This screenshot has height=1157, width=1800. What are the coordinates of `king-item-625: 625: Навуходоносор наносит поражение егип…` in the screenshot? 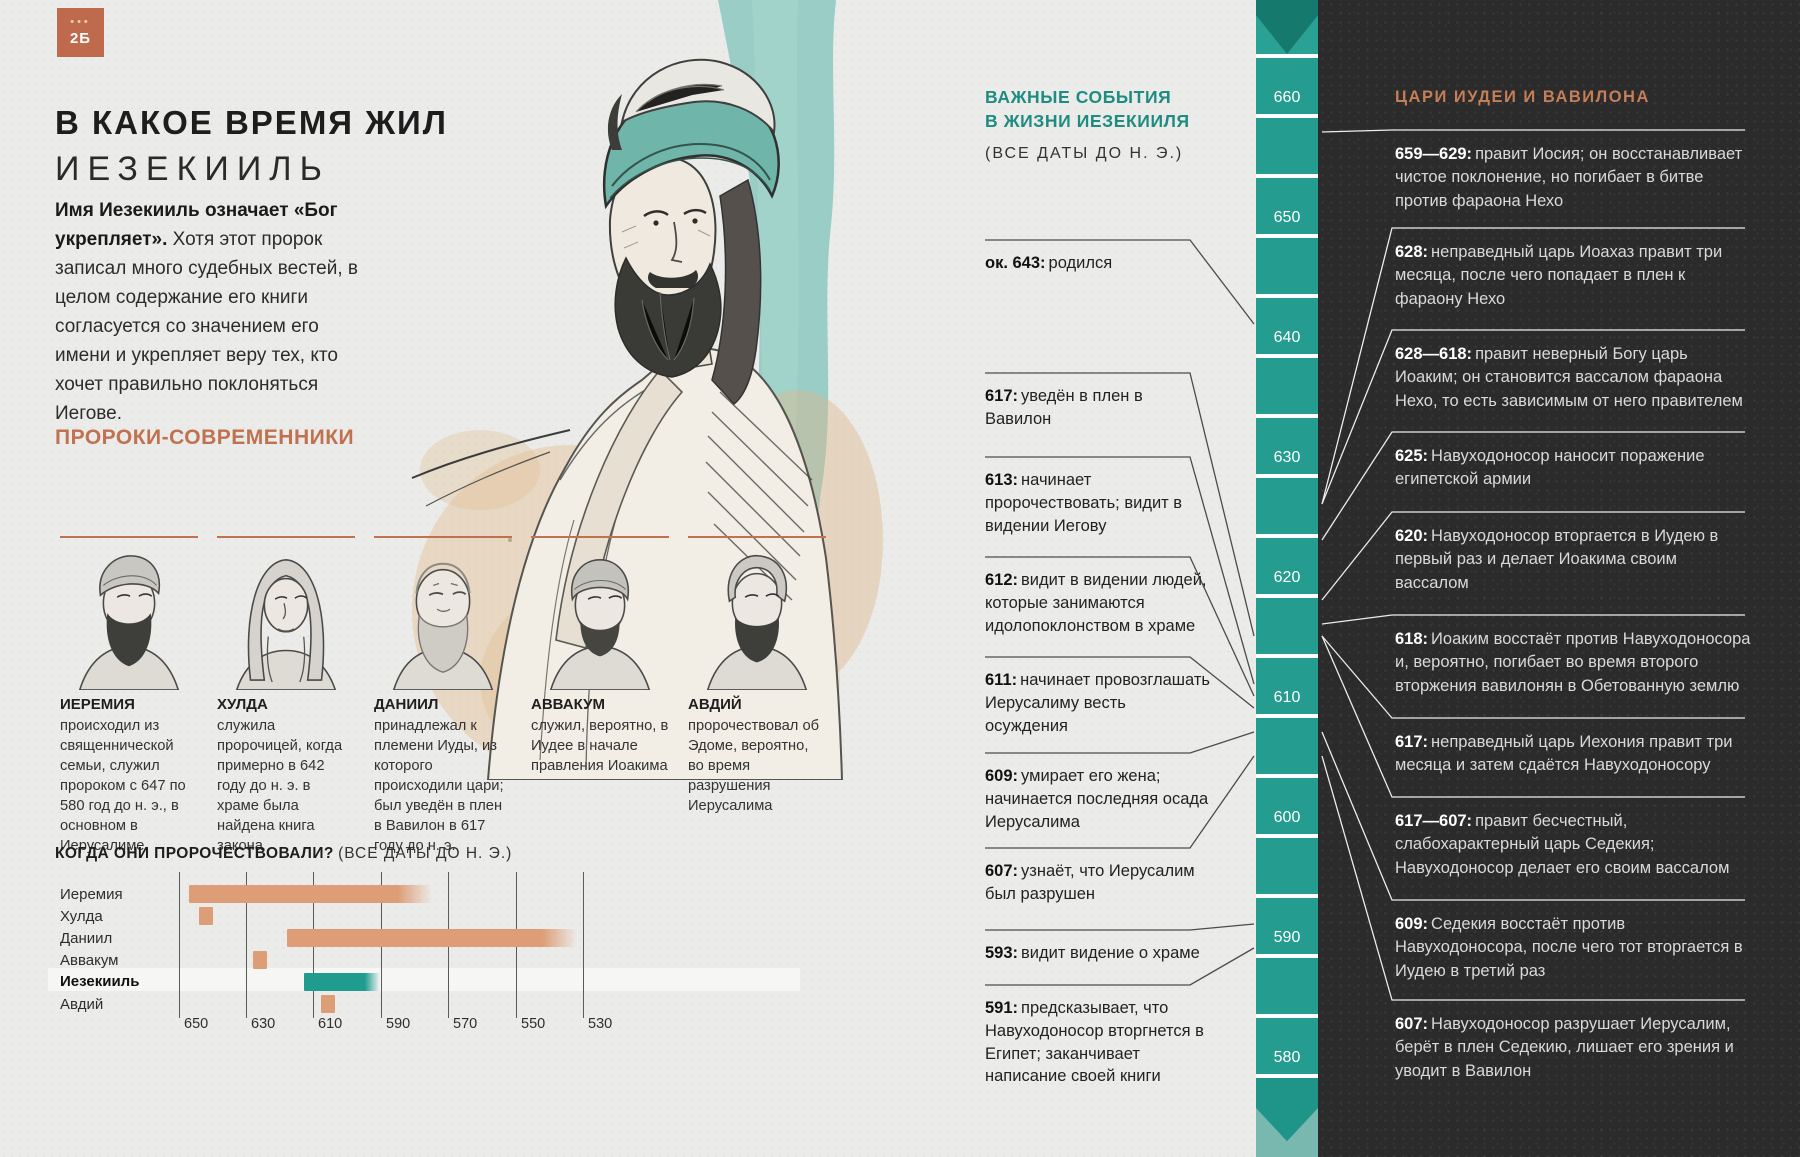 It's located at (1574, 468).